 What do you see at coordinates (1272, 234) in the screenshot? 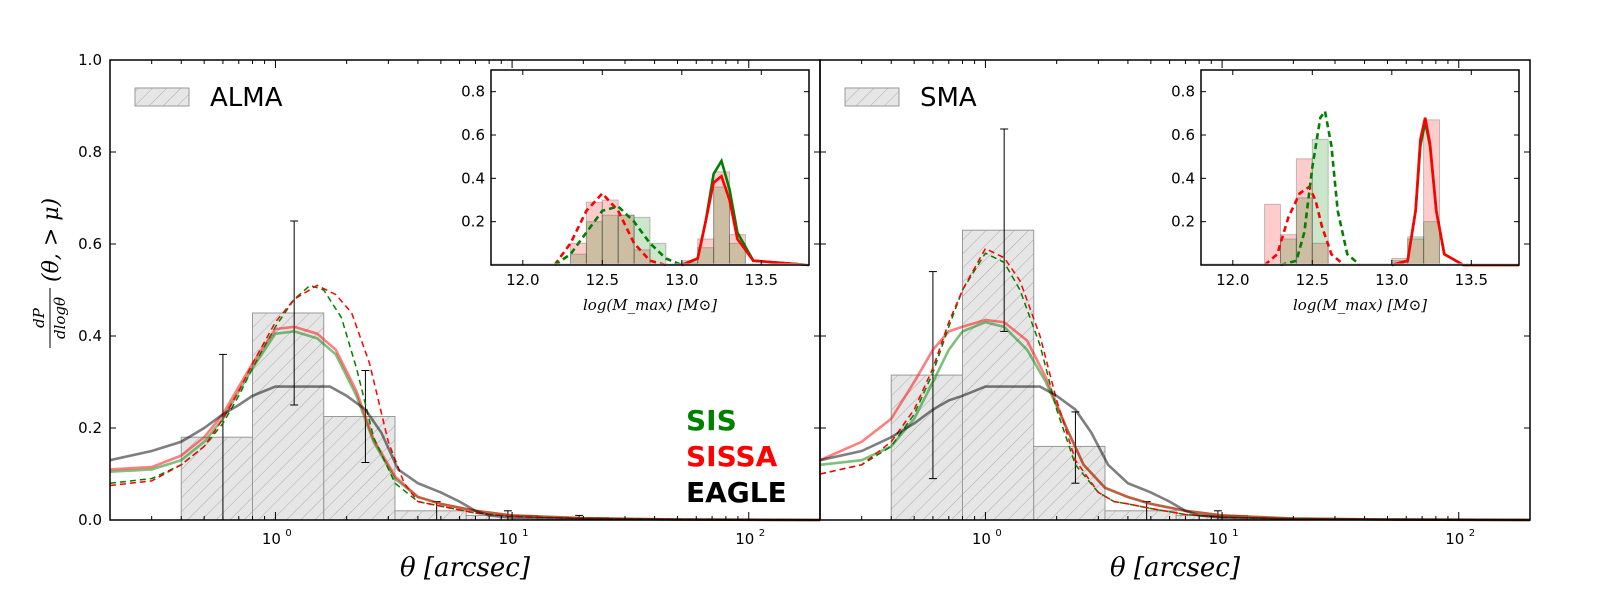
I see `inset-bar-sissa` at bounding box center [1272, 234].